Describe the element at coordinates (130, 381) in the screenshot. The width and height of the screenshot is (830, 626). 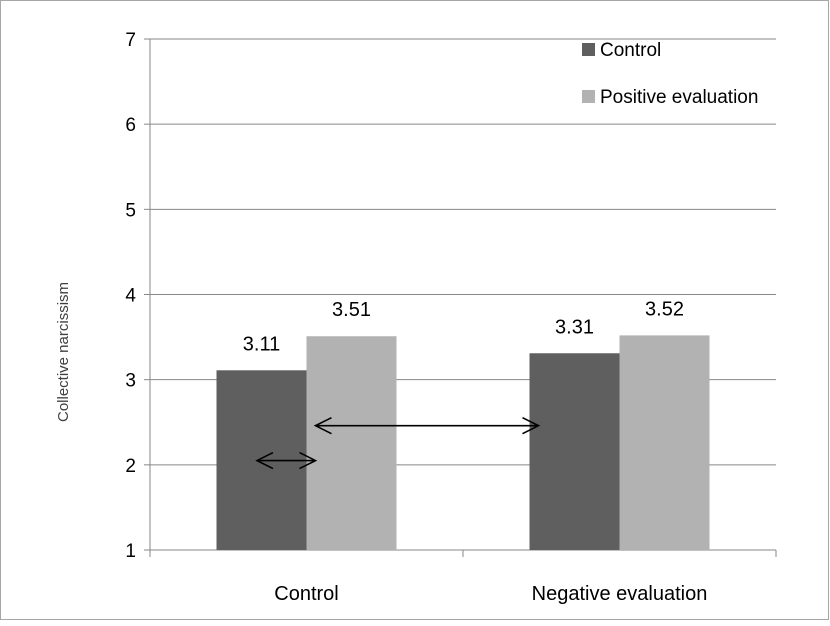
I see `y-tick-label: 3` at that location.